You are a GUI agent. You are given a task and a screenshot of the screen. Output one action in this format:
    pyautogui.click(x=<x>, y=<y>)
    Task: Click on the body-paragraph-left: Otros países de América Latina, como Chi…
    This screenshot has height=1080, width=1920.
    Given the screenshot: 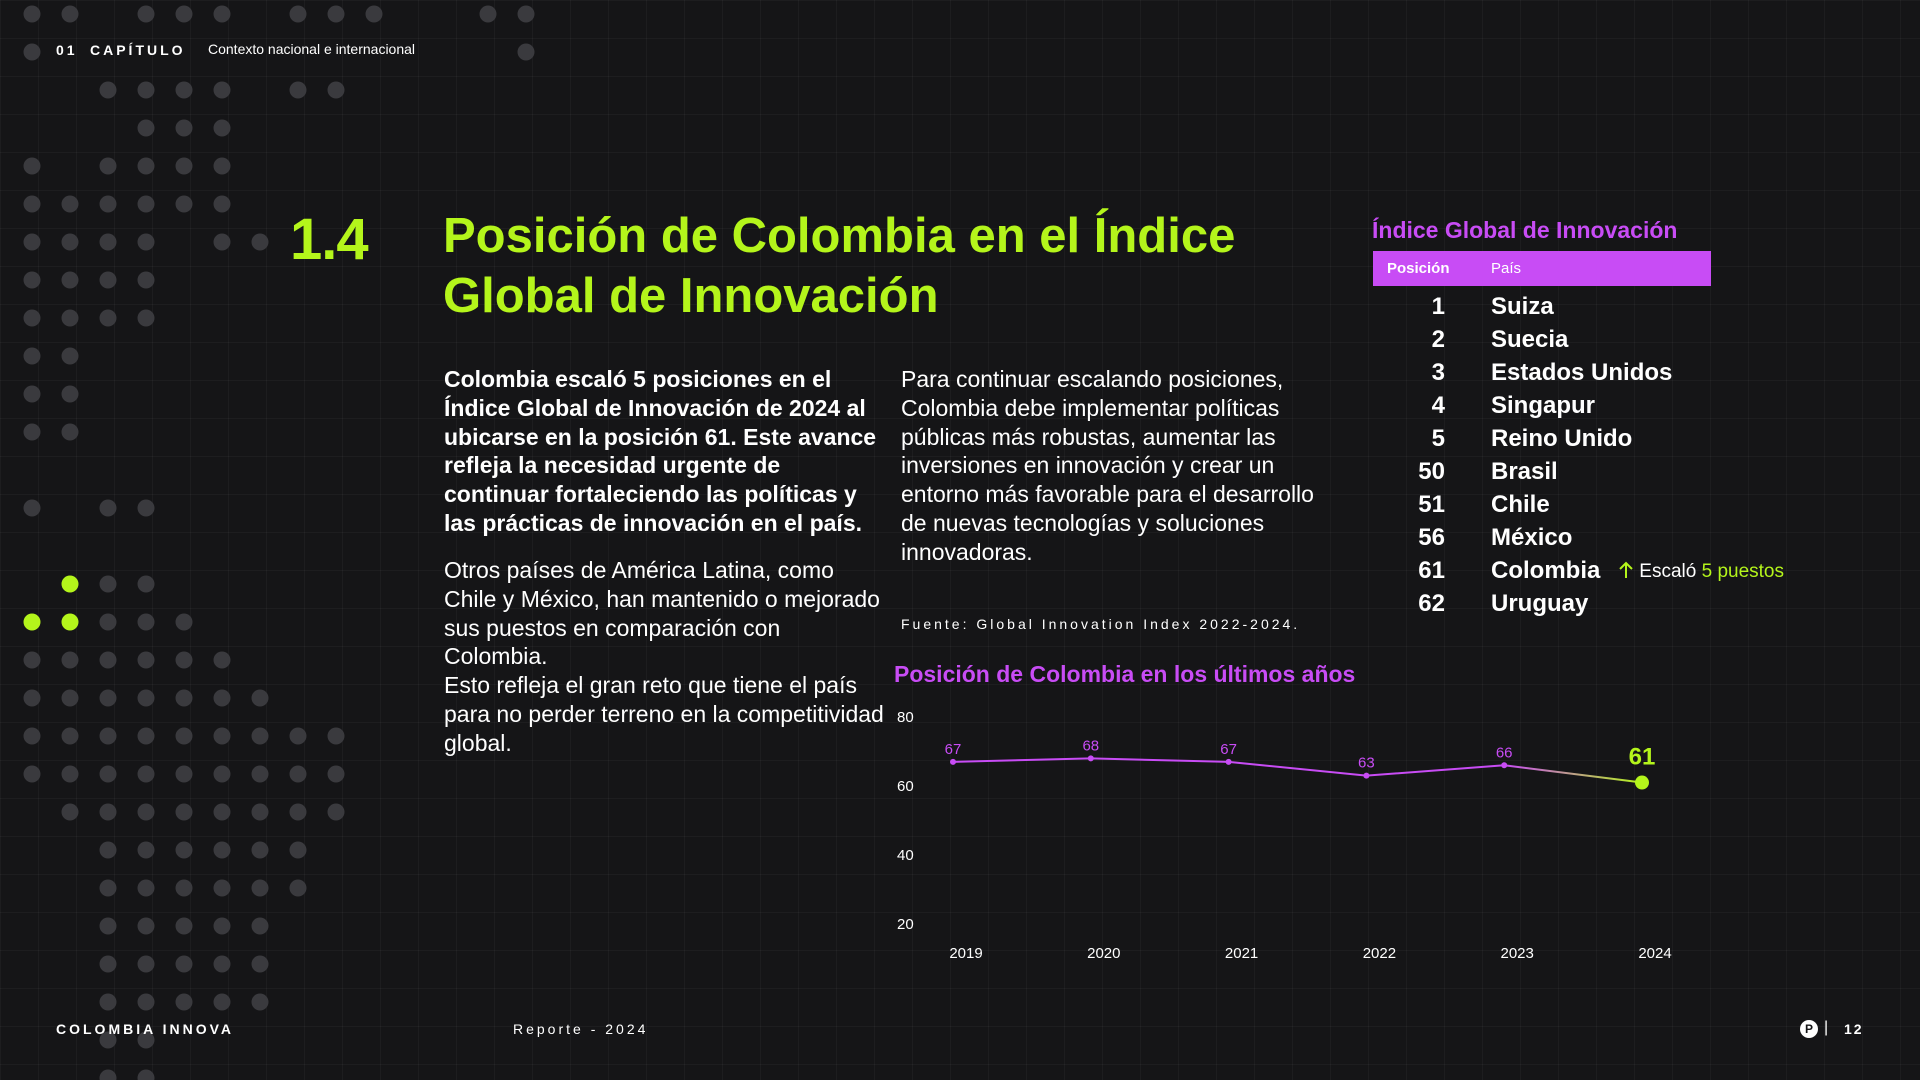 What is the action you would take?
    pyautogui.click(x=664, y=657)
    